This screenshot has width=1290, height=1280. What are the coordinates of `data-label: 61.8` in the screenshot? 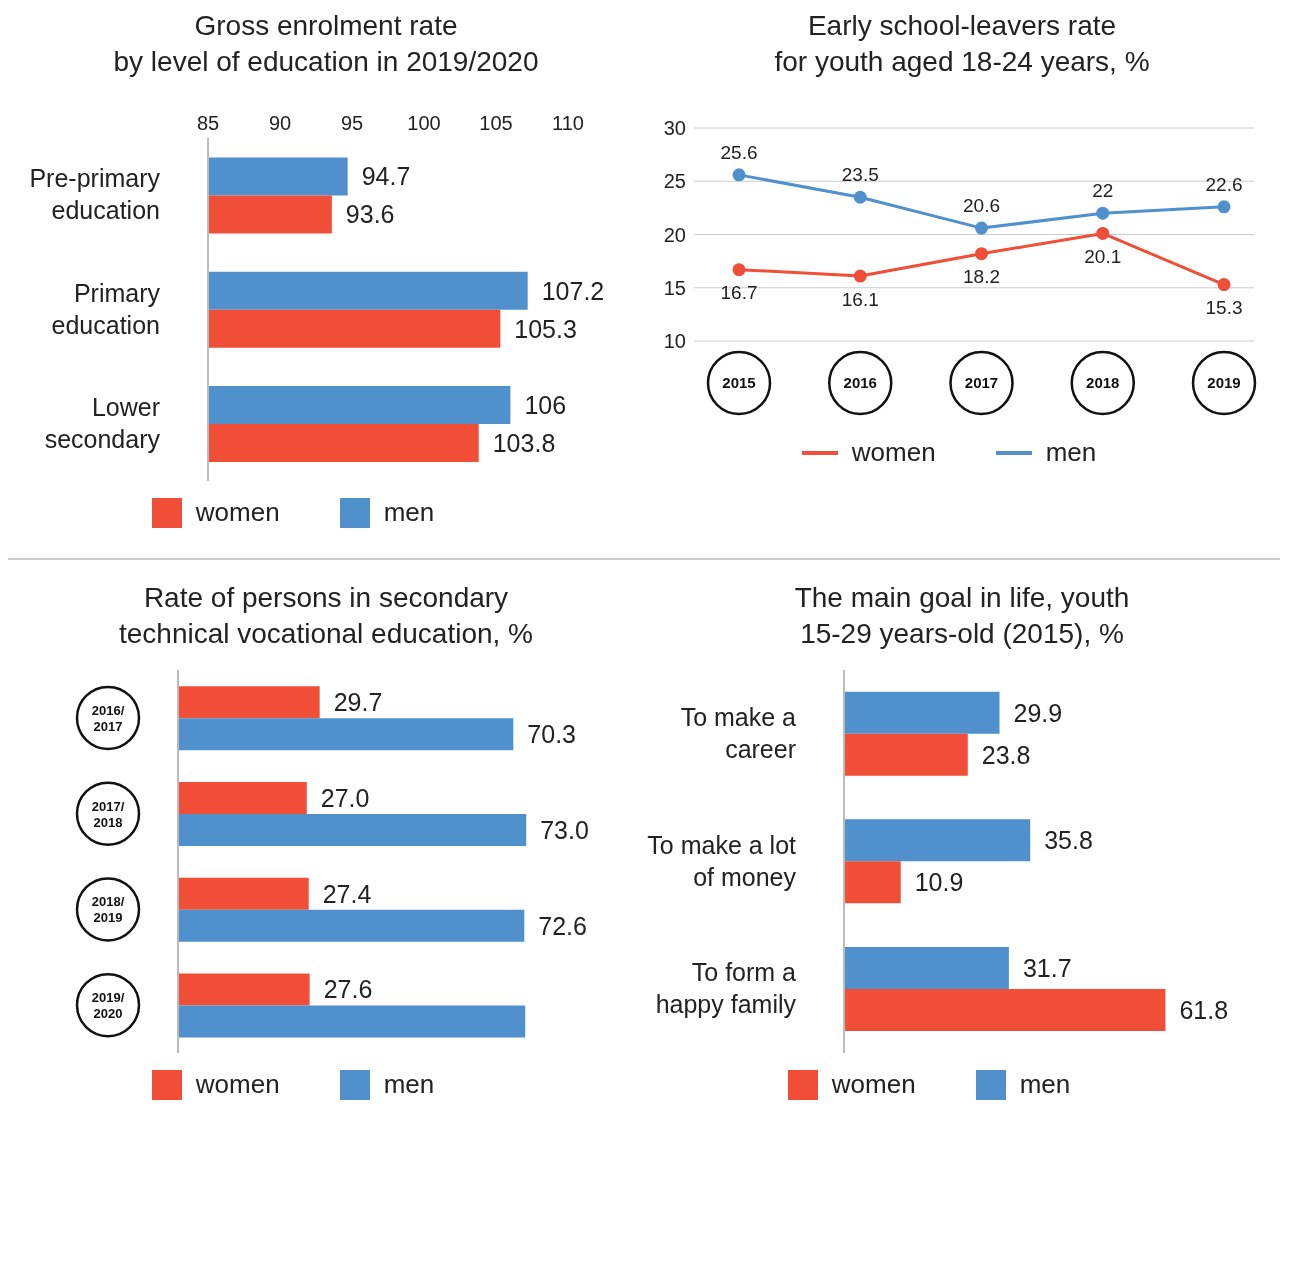 It's located at (1204, 1009).